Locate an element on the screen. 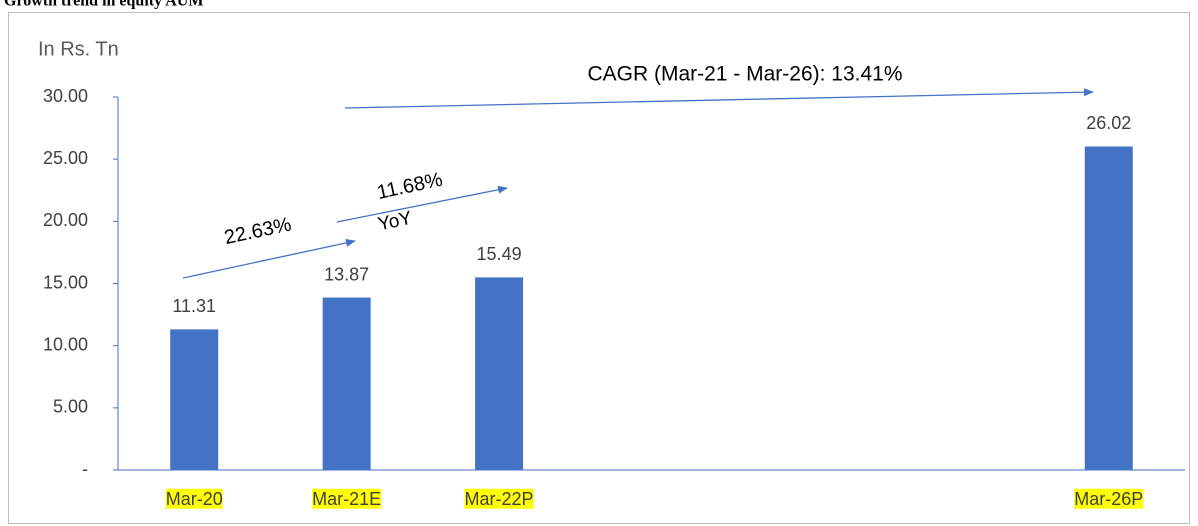 Image resolution: width=1198 pixels, height=526 pixels. x-tick-label: Mar-22P is located at coordinates (499, 499).